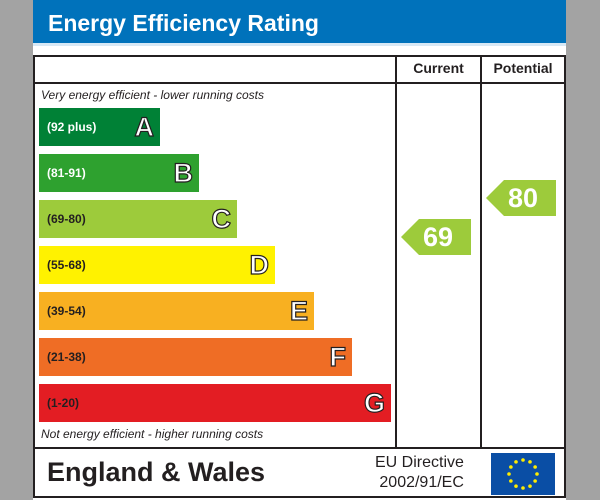 The width and height of the screenshot is (600, 500). What do you see at coordinates (66, 219) in the screenshot?
I see `band-range: (69-80)` at bounding box center [66, 219].